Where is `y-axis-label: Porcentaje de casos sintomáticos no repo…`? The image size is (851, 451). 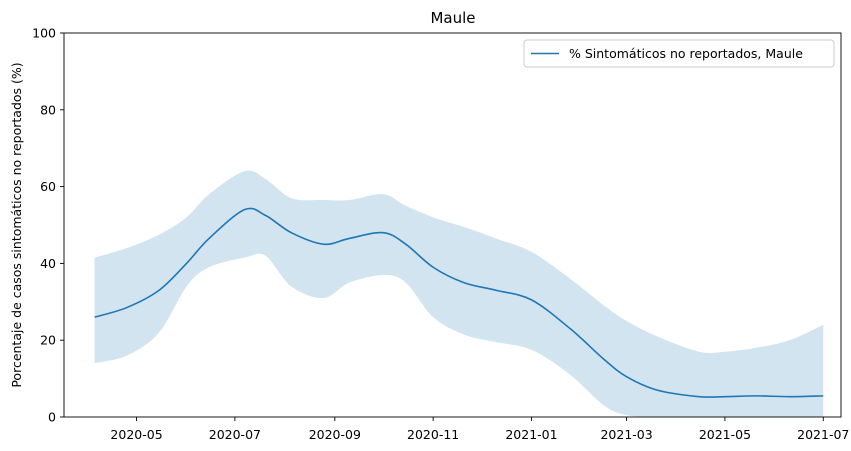 y-axis-label: Porcentaje de casos sintomáticos no repo… is located at coordinates (16, 224).